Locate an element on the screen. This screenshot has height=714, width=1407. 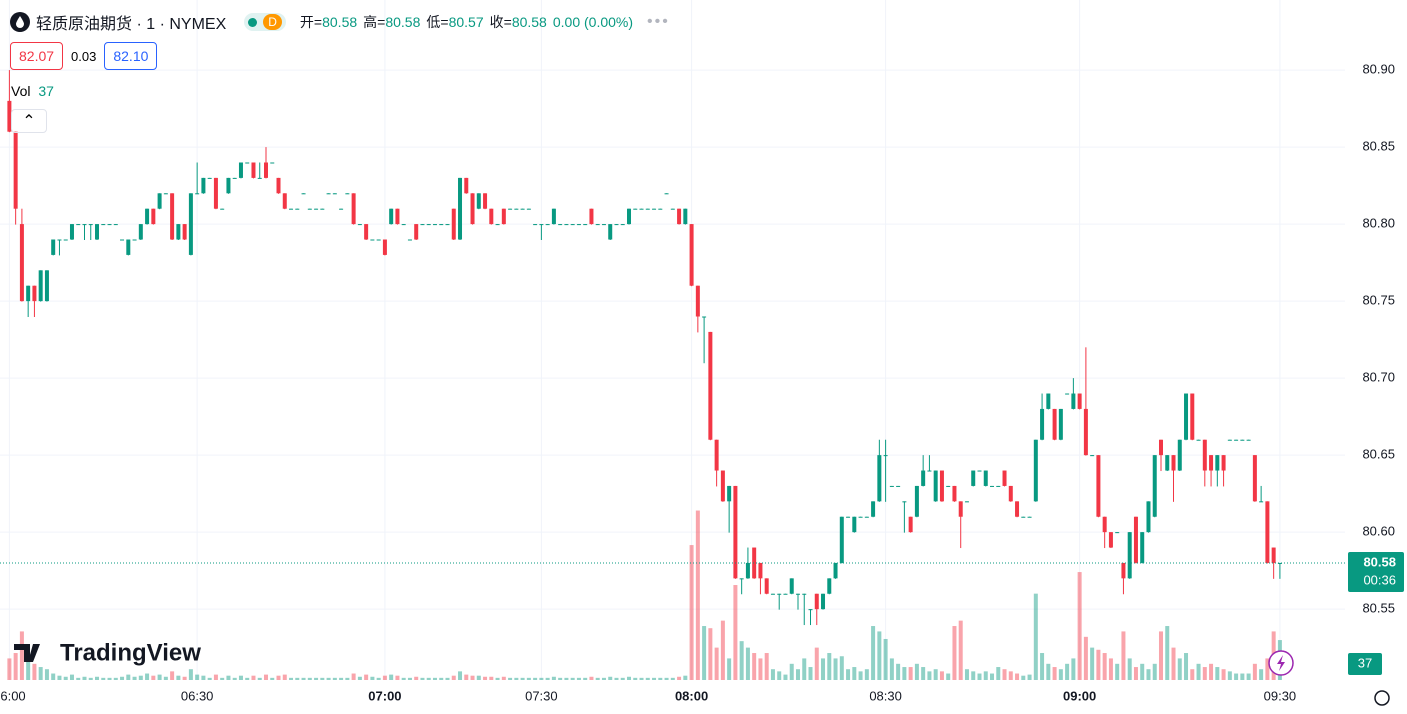
ask: 82.10 is located at coordinates (131, 56).